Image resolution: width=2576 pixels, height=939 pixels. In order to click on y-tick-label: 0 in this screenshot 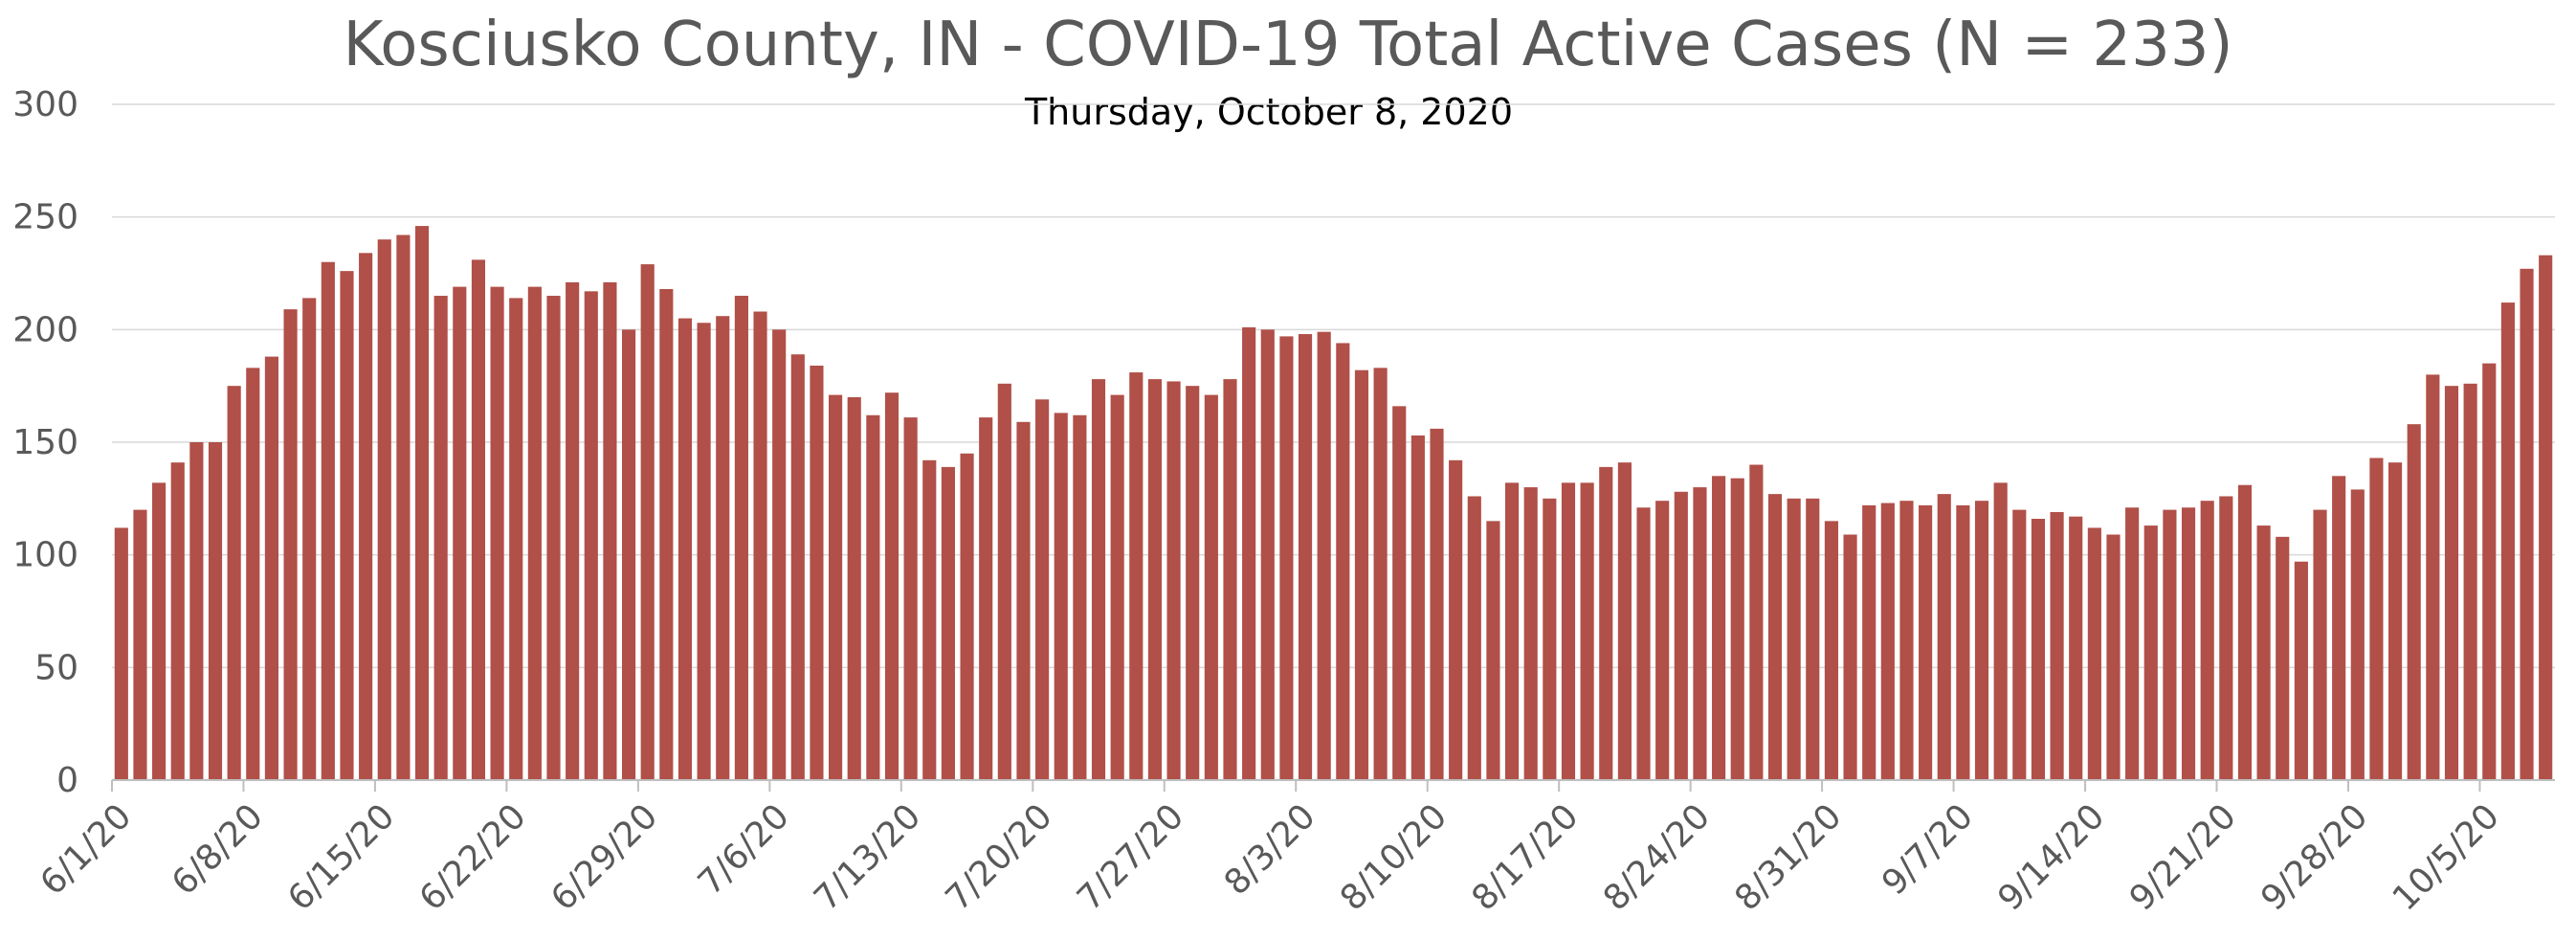, I will do `click(67, 780)`.